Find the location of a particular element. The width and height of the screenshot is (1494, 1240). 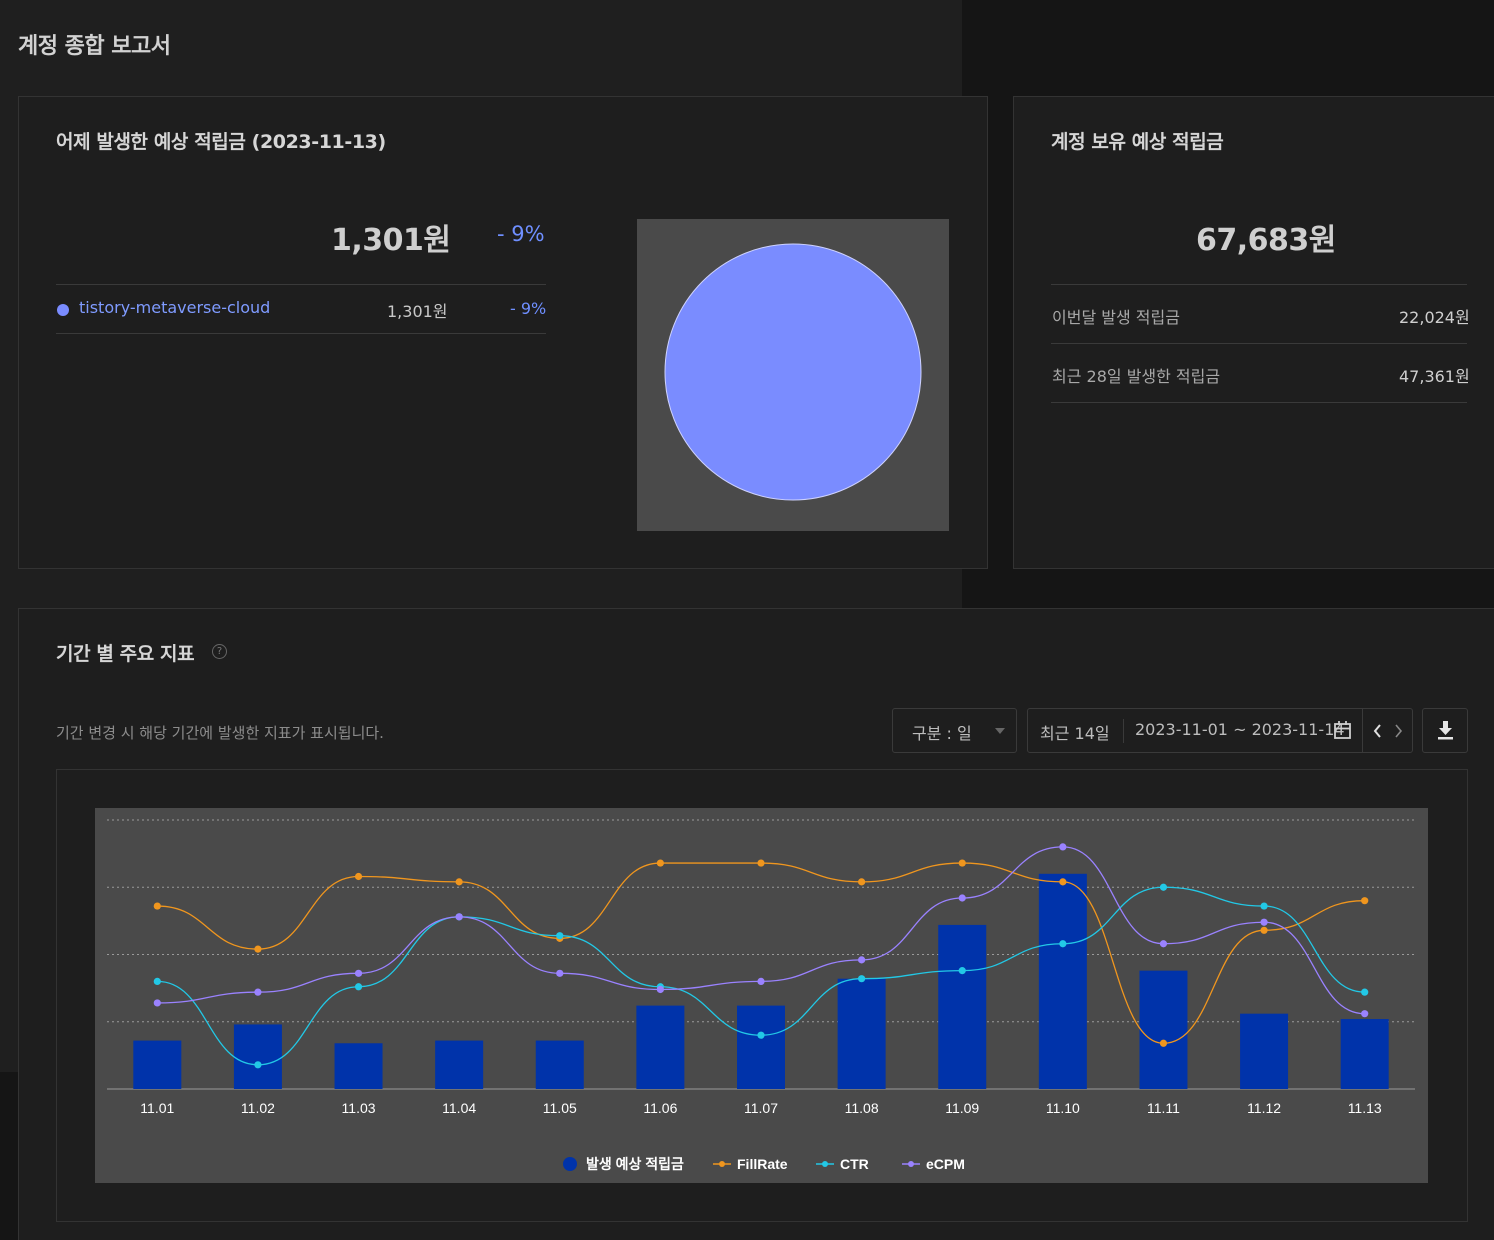

date-range-value: 2023-11-01 ~ 2023-11-14 is located at coordinates (1240, 729).